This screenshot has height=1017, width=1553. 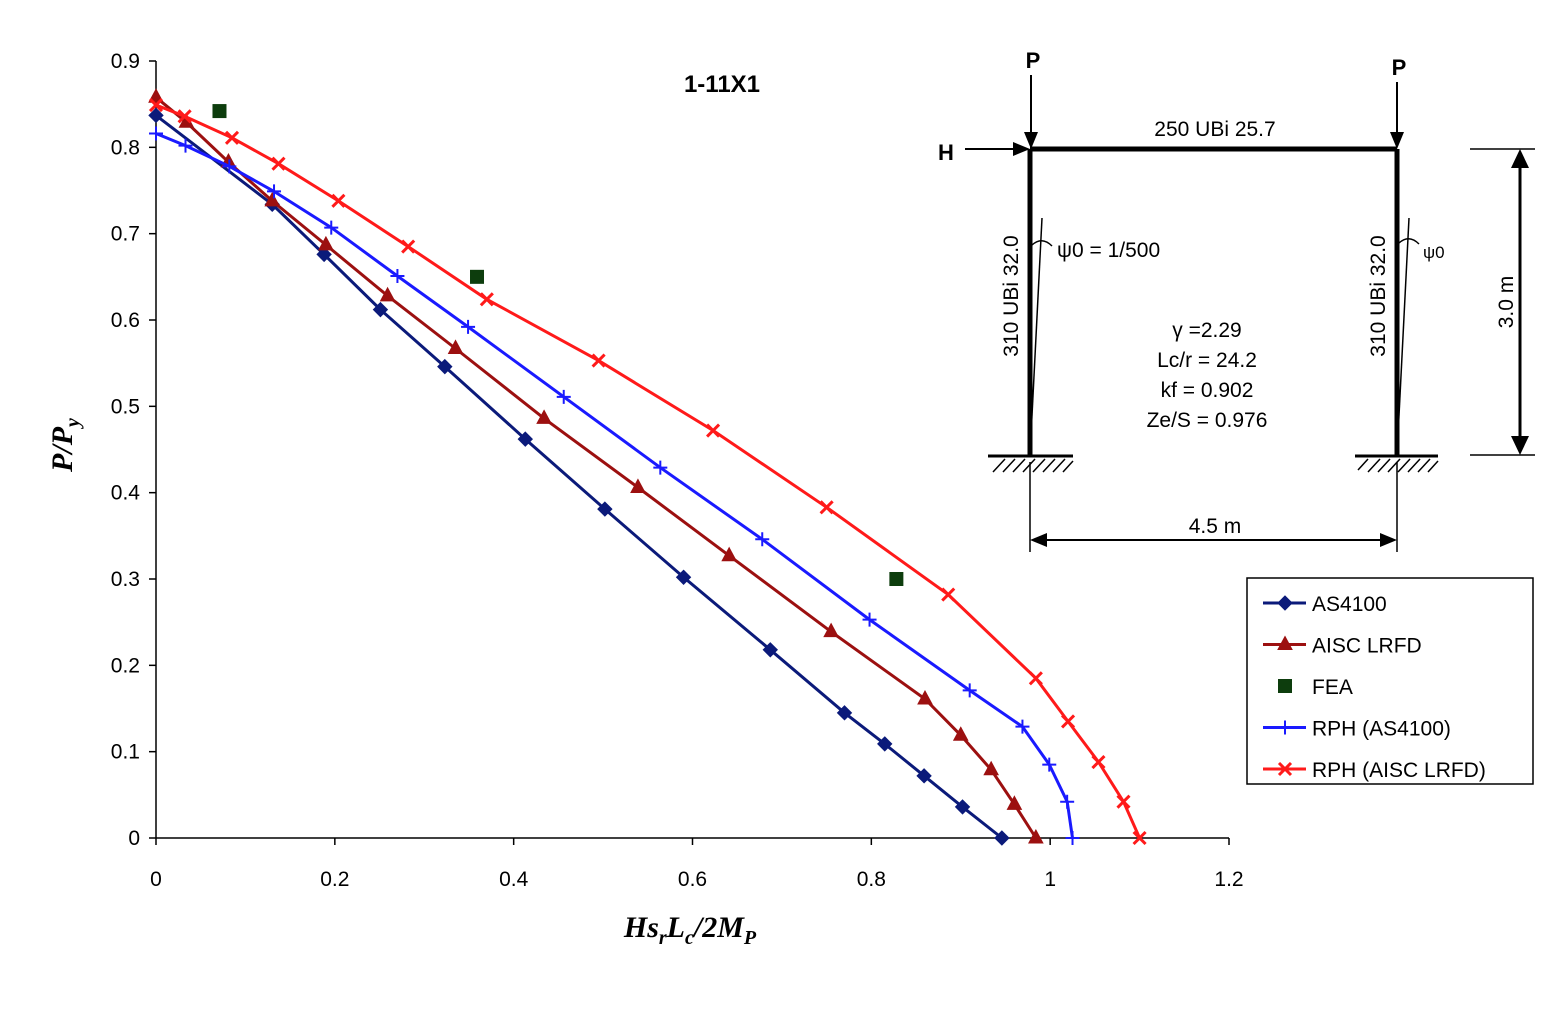 I want to click on legend-item: AISC LRFD, so click(x=1342, y=646).